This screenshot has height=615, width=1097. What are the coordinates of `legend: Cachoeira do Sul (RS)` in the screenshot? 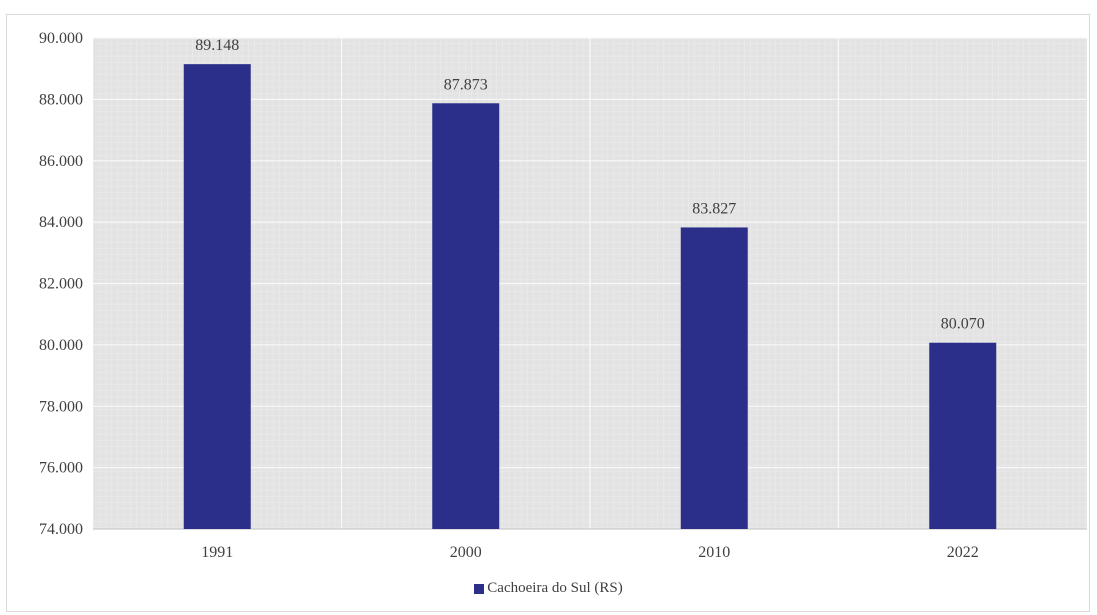 It's located at (548, 588).